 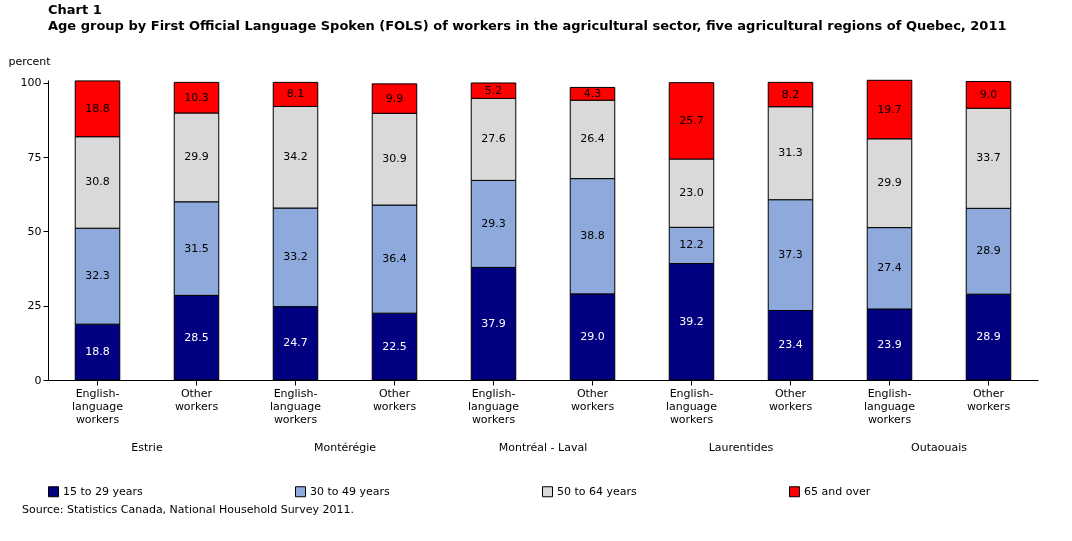 I want to click on text: Montérégie, so click(x=345, y=447).